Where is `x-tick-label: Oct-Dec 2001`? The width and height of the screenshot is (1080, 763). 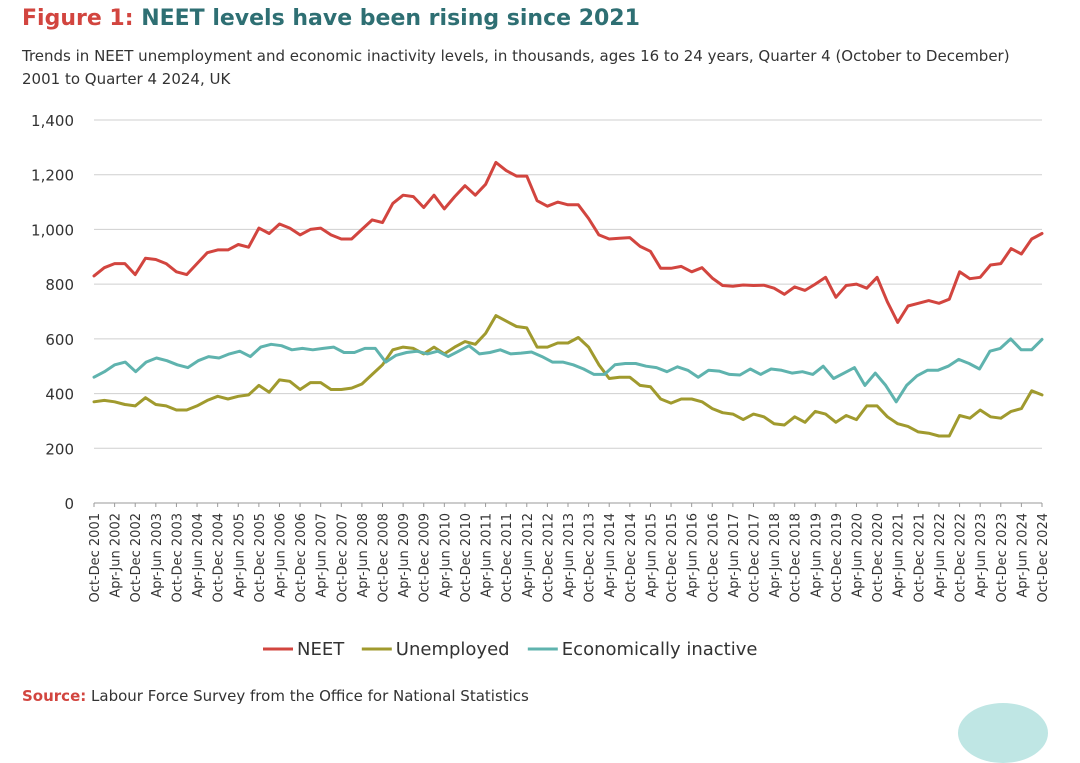
x-tick-label: Oct-Dec 2001 is located at coordinates (95, 558).